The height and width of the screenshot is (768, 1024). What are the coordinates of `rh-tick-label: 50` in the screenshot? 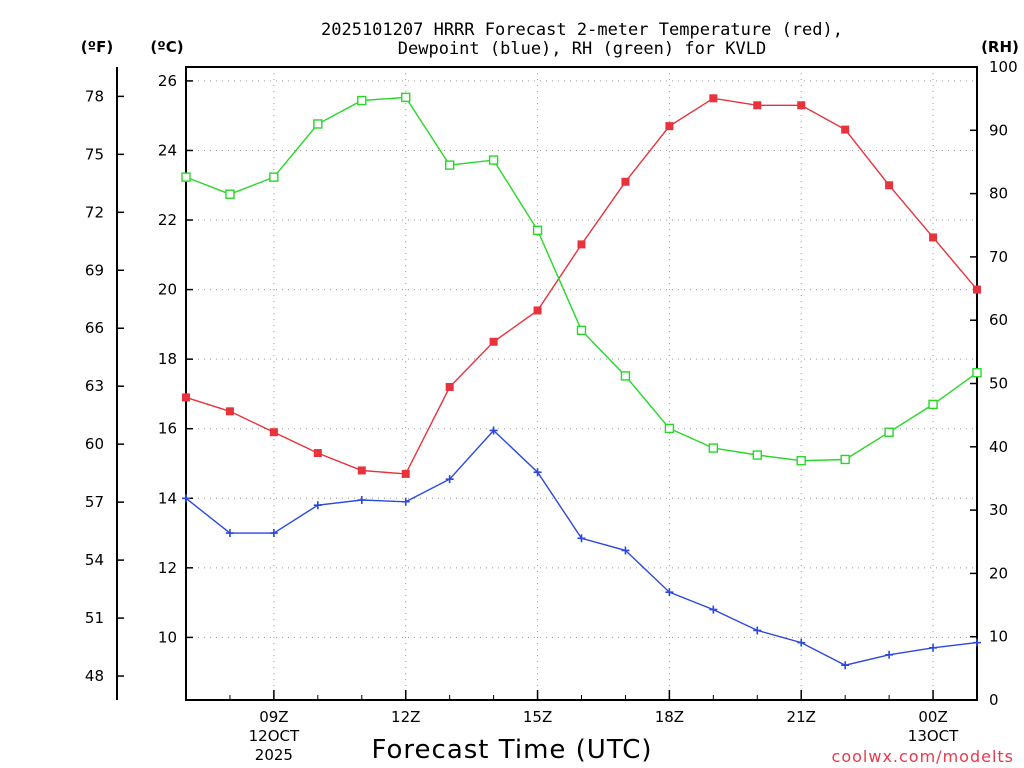 It's located at (998, 384).